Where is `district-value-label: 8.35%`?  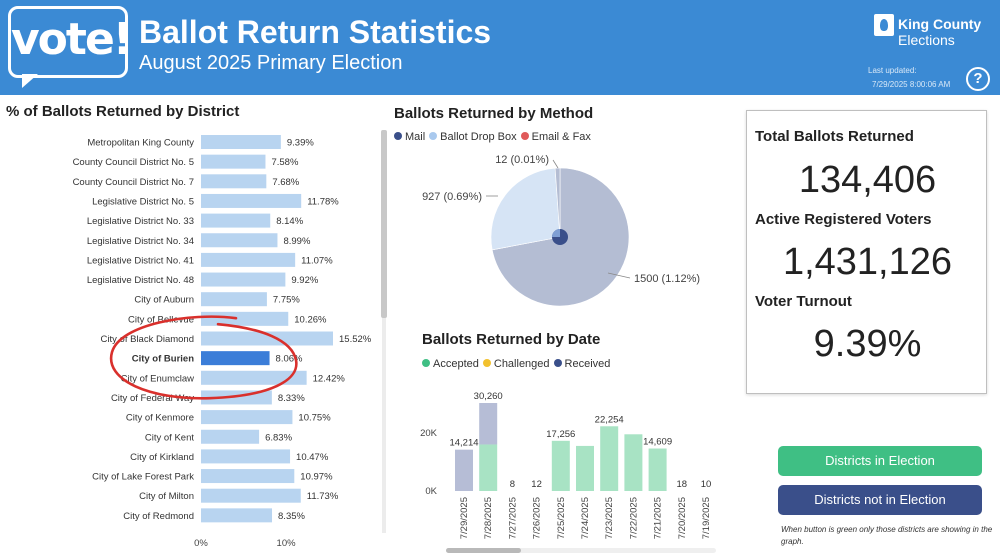
district-value-label: 8.35% is located at coordinates (291, 516).